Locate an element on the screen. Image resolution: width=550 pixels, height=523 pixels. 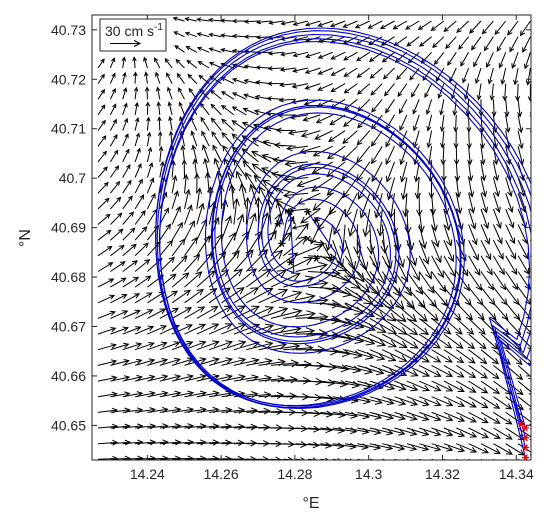
y-tick-label: 40.7 is located at coordinates (72, 178).